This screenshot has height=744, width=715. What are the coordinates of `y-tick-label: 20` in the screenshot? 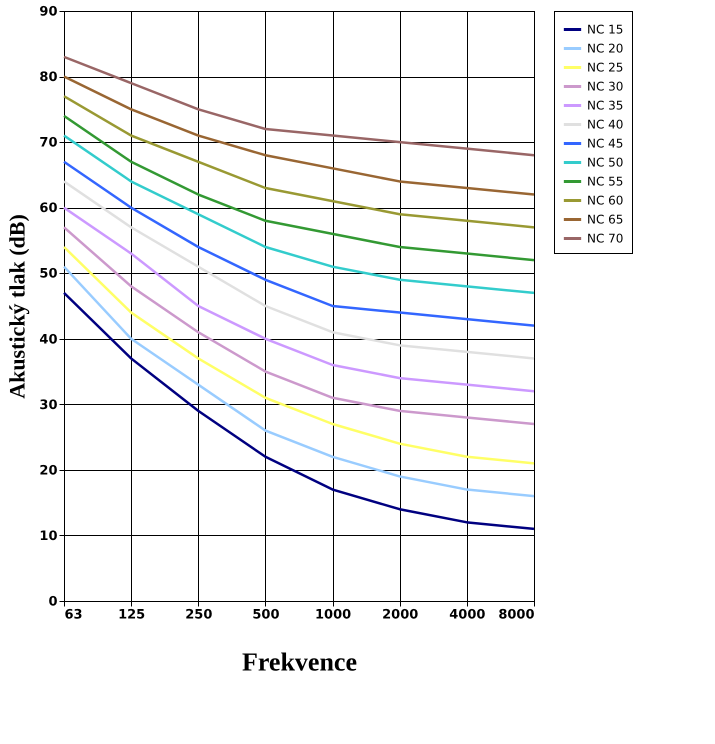 It's located at (48, 470).